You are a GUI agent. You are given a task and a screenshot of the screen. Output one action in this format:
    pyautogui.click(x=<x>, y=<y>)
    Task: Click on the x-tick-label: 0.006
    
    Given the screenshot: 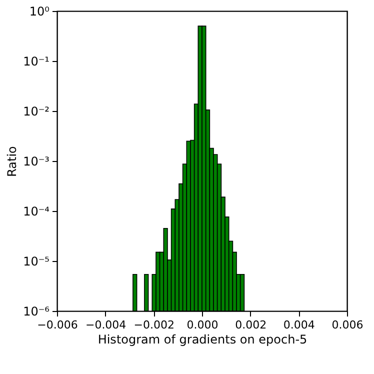 What is the action you would take?
    pyautogui.click(x=348, y=325)
    